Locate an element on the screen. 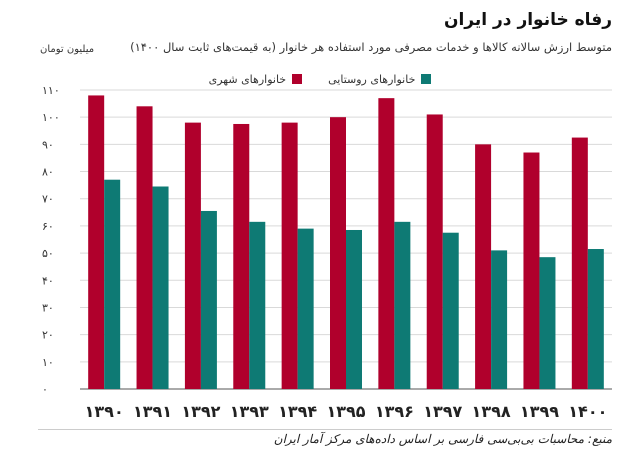  y-tick-label: ۴۰ is located at coordinates (48, 280).